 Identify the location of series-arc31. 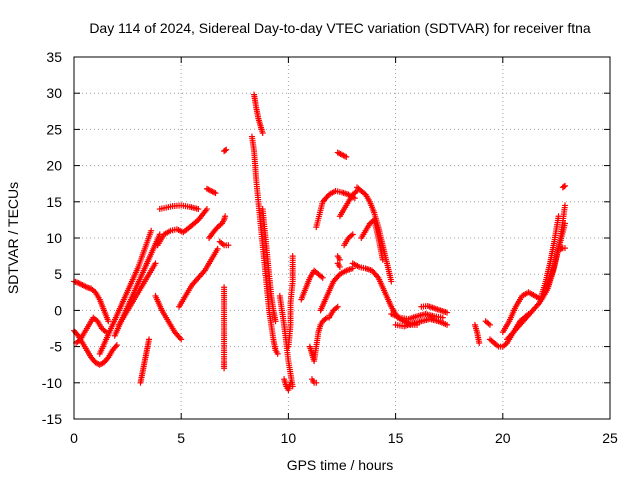
(348, 240).